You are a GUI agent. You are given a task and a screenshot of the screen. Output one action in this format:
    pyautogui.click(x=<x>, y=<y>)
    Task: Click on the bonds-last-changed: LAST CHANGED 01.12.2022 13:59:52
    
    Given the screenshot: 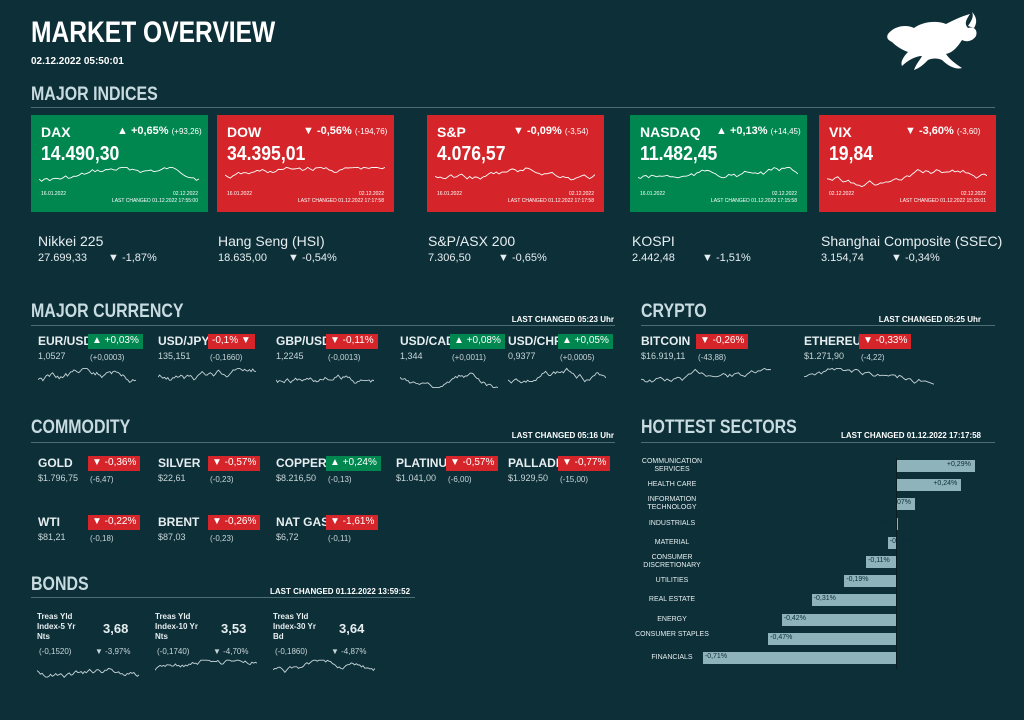 What is the action you would take?
    pyautogui.click(x=340, y=591)
    